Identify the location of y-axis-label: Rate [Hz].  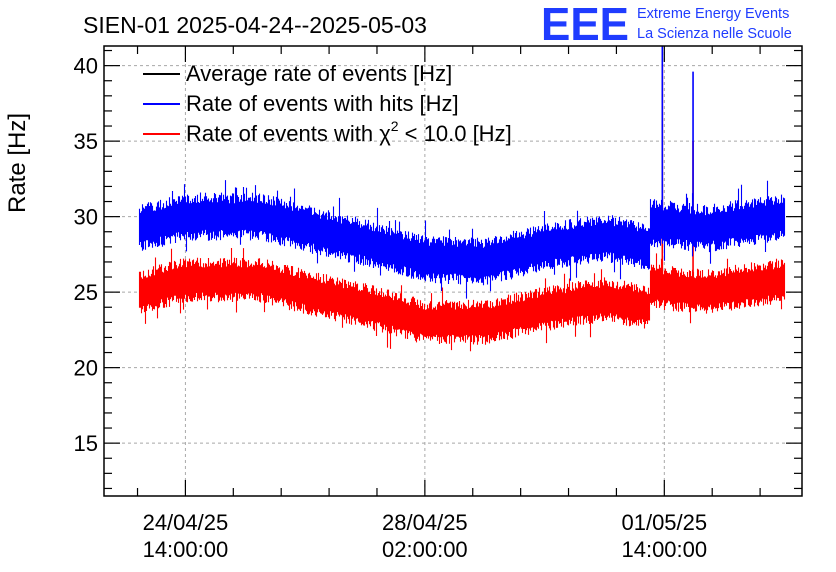
(17, 163).